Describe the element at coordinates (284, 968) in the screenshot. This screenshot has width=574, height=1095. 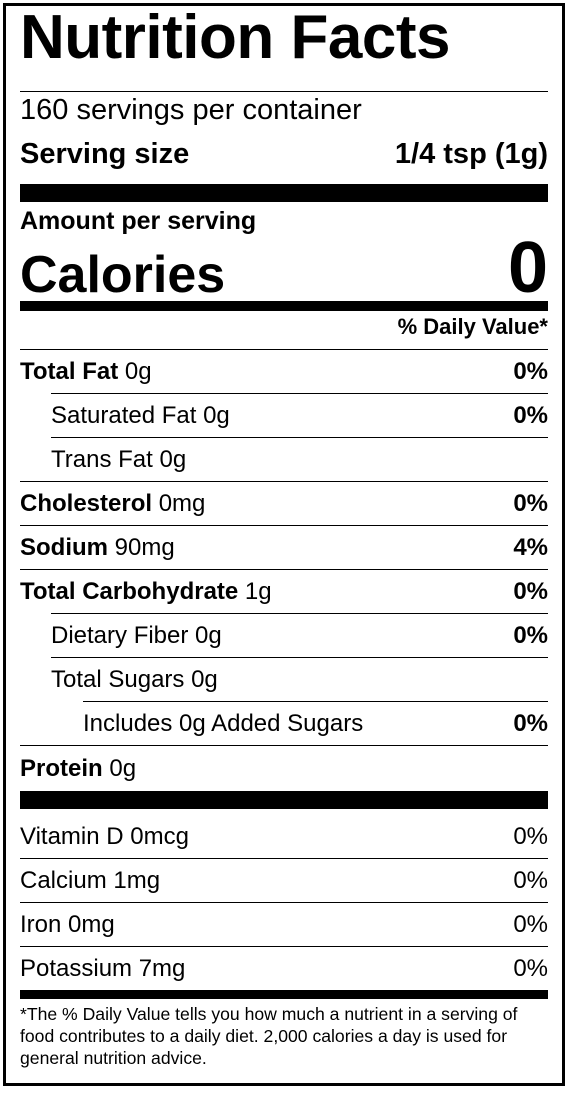
I see `vitamin-row-potassium: Potassium 7mg 0%` at that location.